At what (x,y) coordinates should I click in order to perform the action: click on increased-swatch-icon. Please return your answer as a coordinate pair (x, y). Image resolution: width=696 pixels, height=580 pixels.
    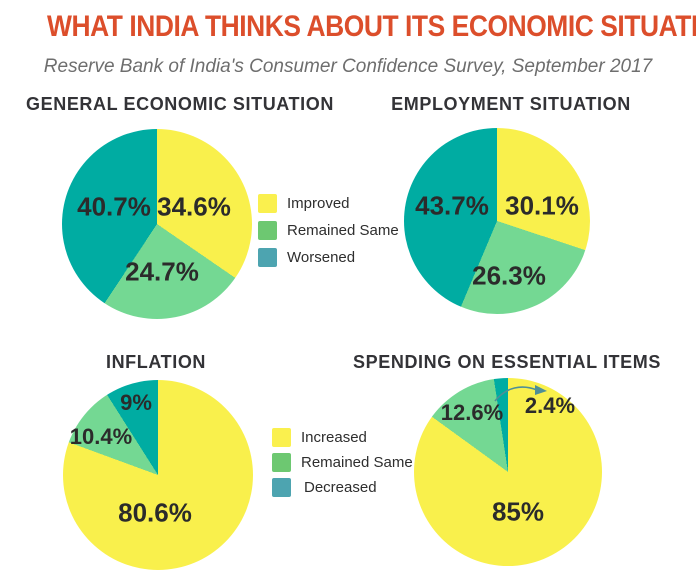
    Looking at the image, I should click on (281, 437).